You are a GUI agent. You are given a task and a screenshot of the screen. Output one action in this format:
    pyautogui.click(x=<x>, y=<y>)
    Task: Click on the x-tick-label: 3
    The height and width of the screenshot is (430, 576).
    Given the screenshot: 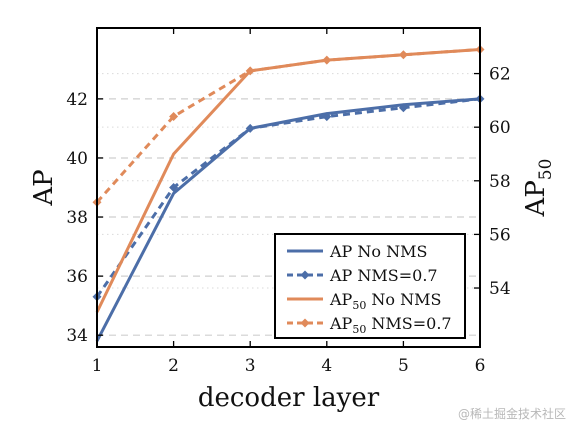 What is the action you would take?
    pyautogui.click(x=250, y=366)
    